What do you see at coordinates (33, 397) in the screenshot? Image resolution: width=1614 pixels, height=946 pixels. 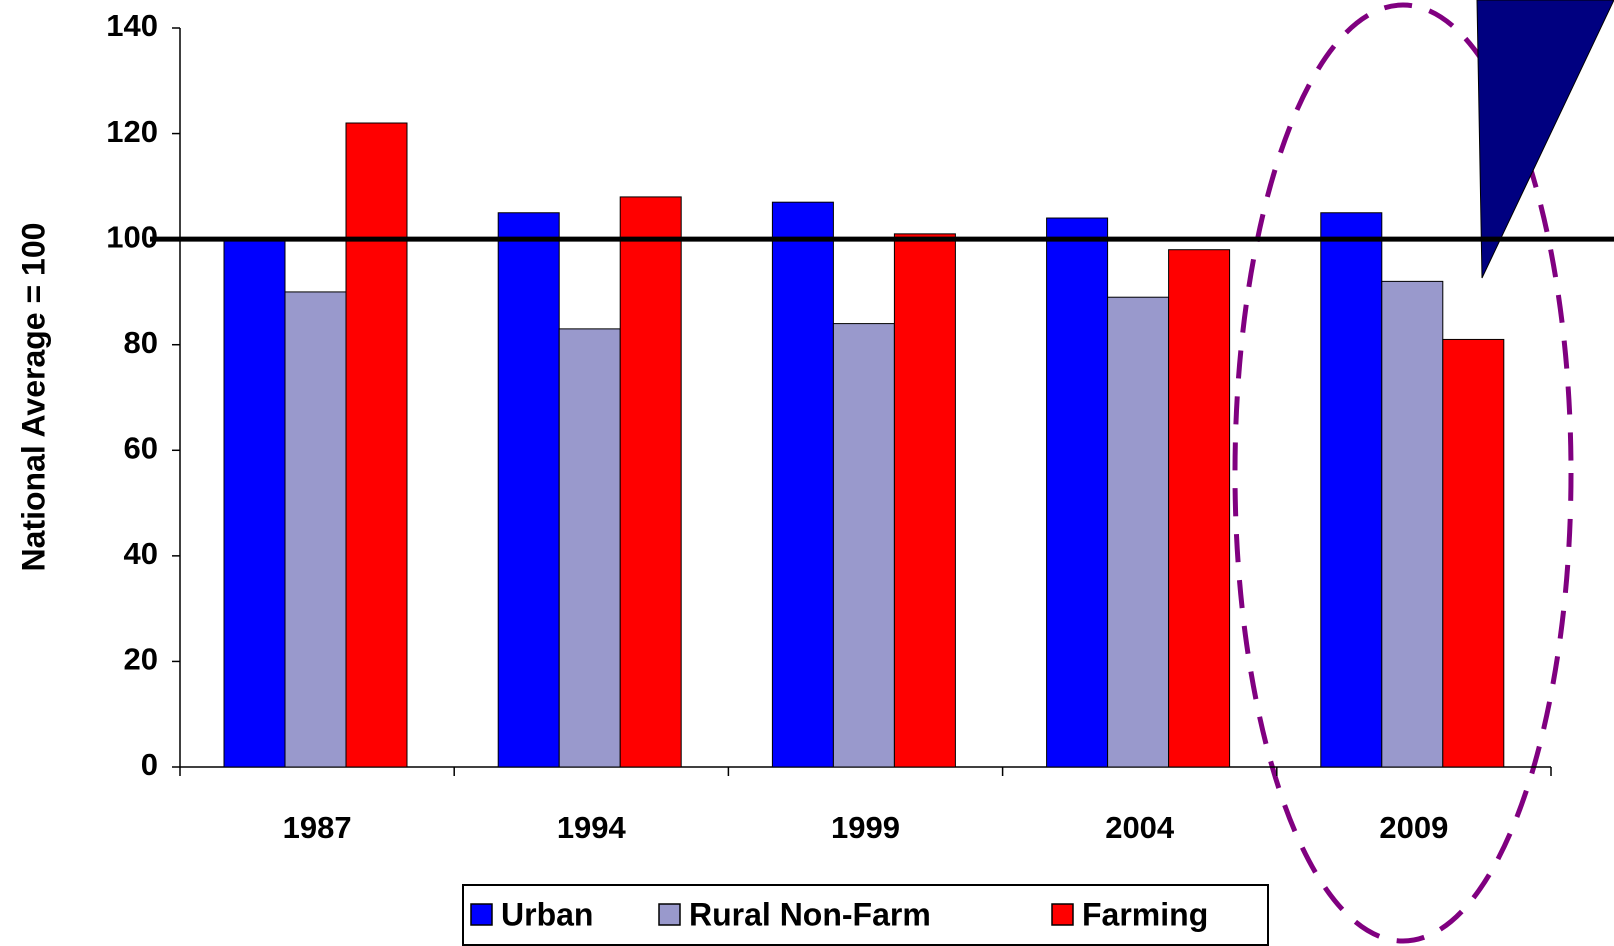 I see `y-axis-label: National Average = 100` at bounding box center [33, 397].